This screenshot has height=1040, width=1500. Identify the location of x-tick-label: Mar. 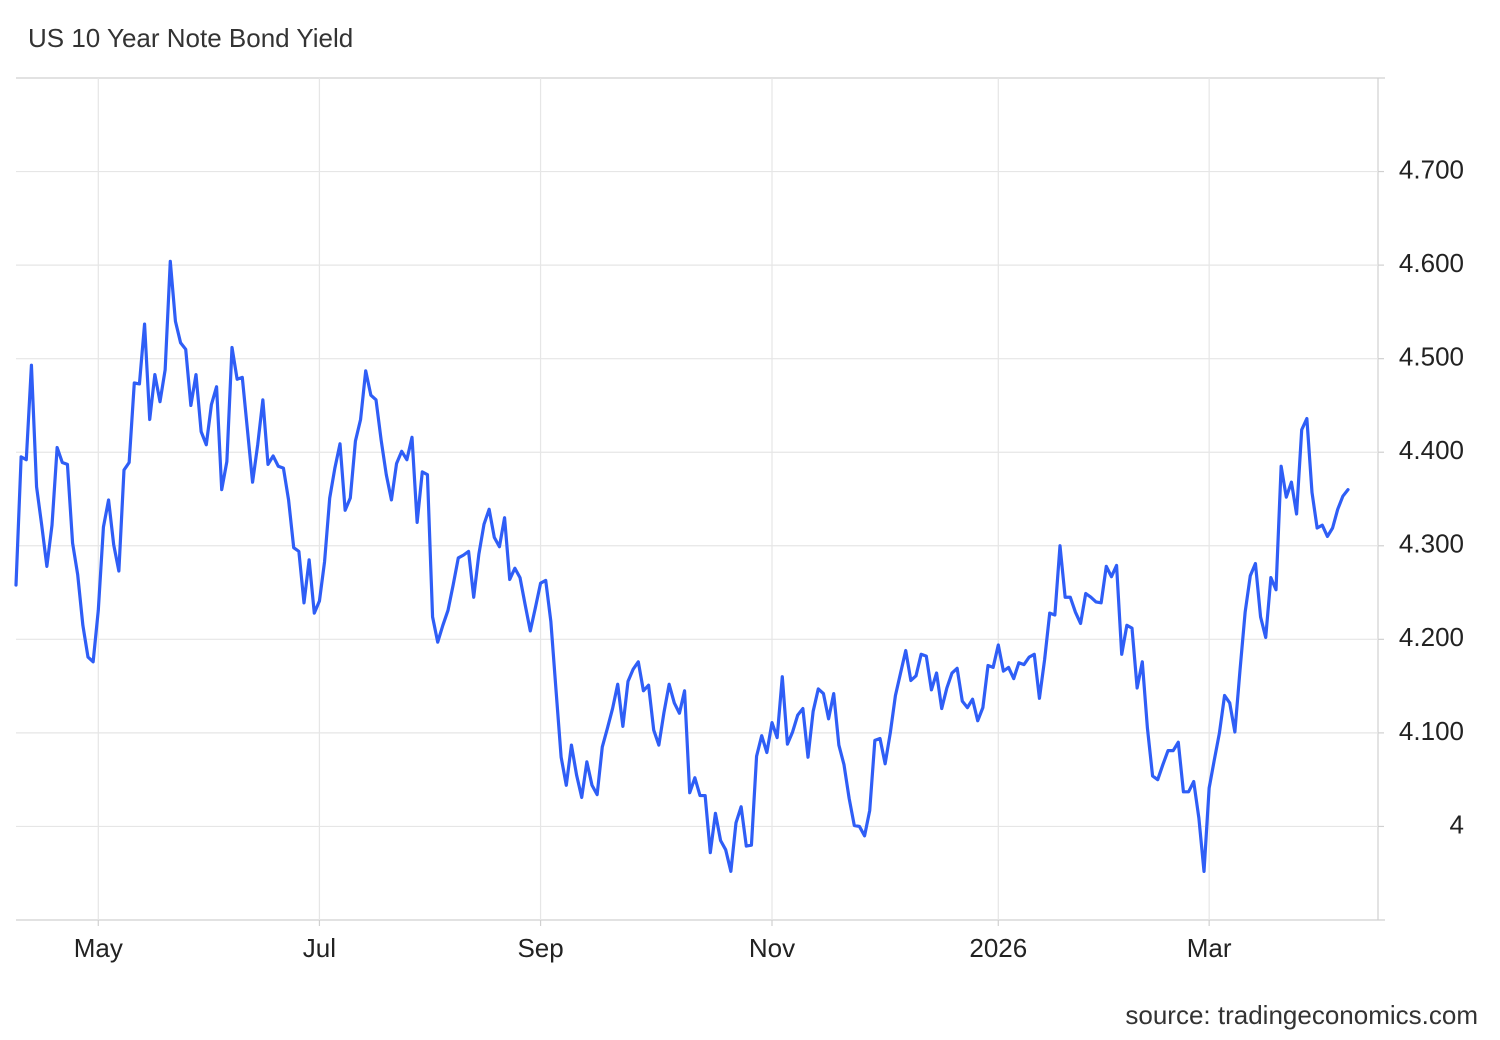
(1209, 948).